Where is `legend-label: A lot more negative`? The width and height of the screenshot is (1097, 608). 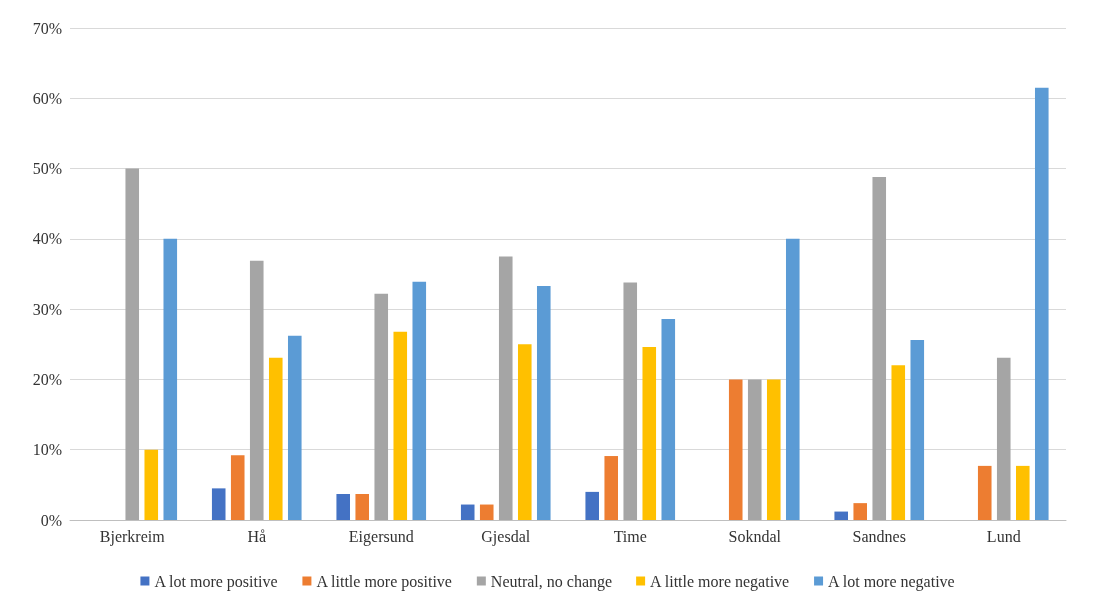 legend-label: A lot more negative is located at coordinates (891, 581).